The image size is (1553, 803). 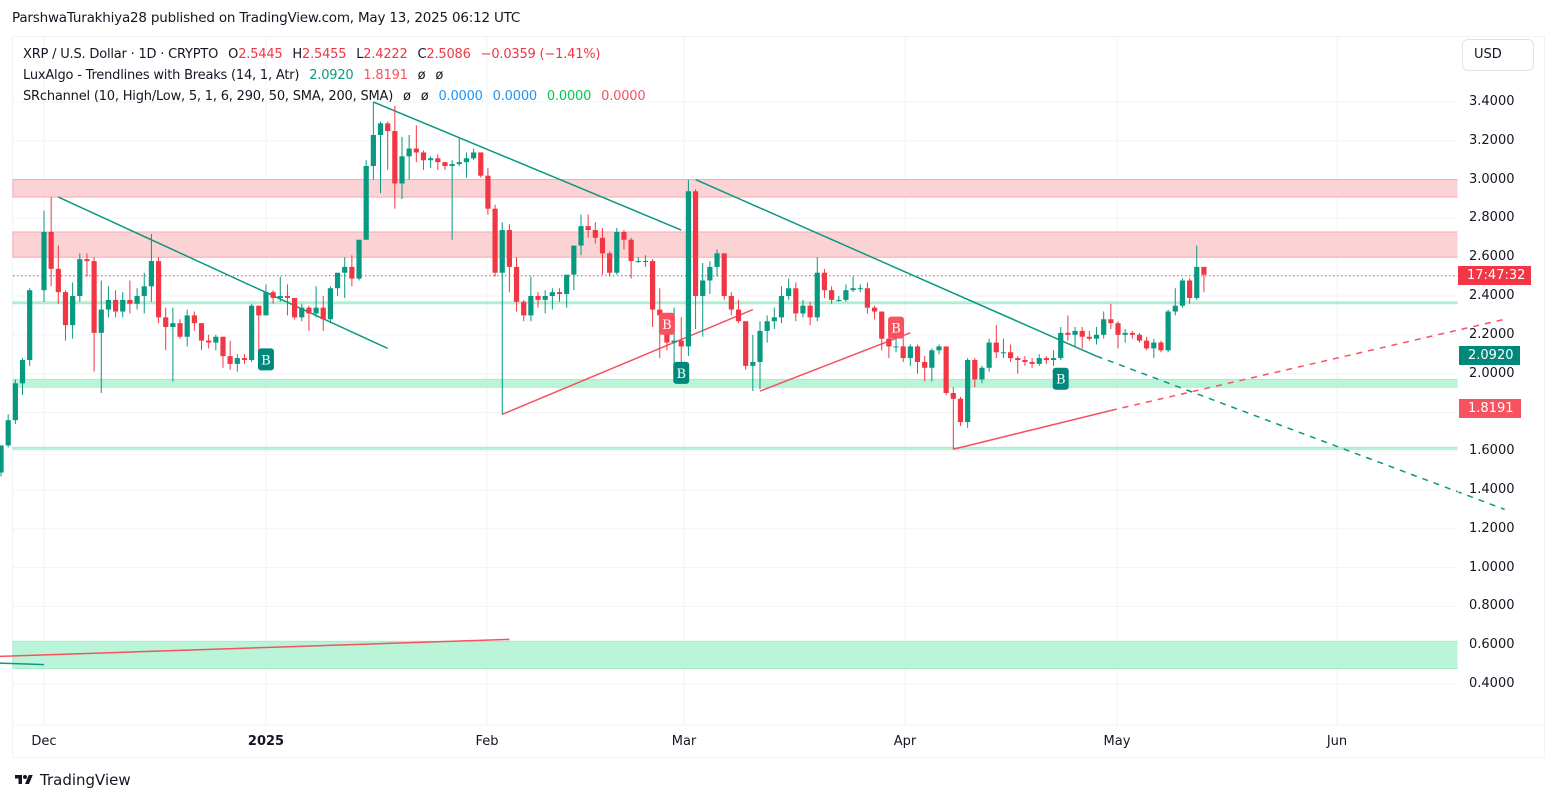 I want to click on trendline-lt-red, so click(x=255, y=648).